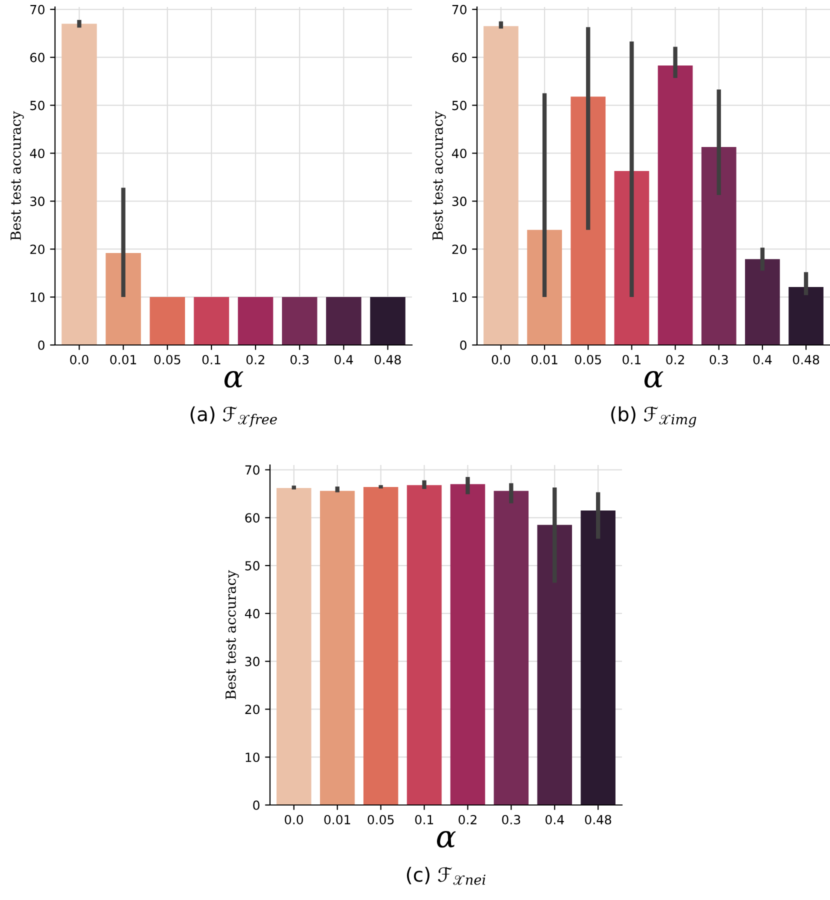 This screenshot has height=900, width=830. I want to click on text: (a) ℱ$_{𝒳free}$, so click(233, 416).